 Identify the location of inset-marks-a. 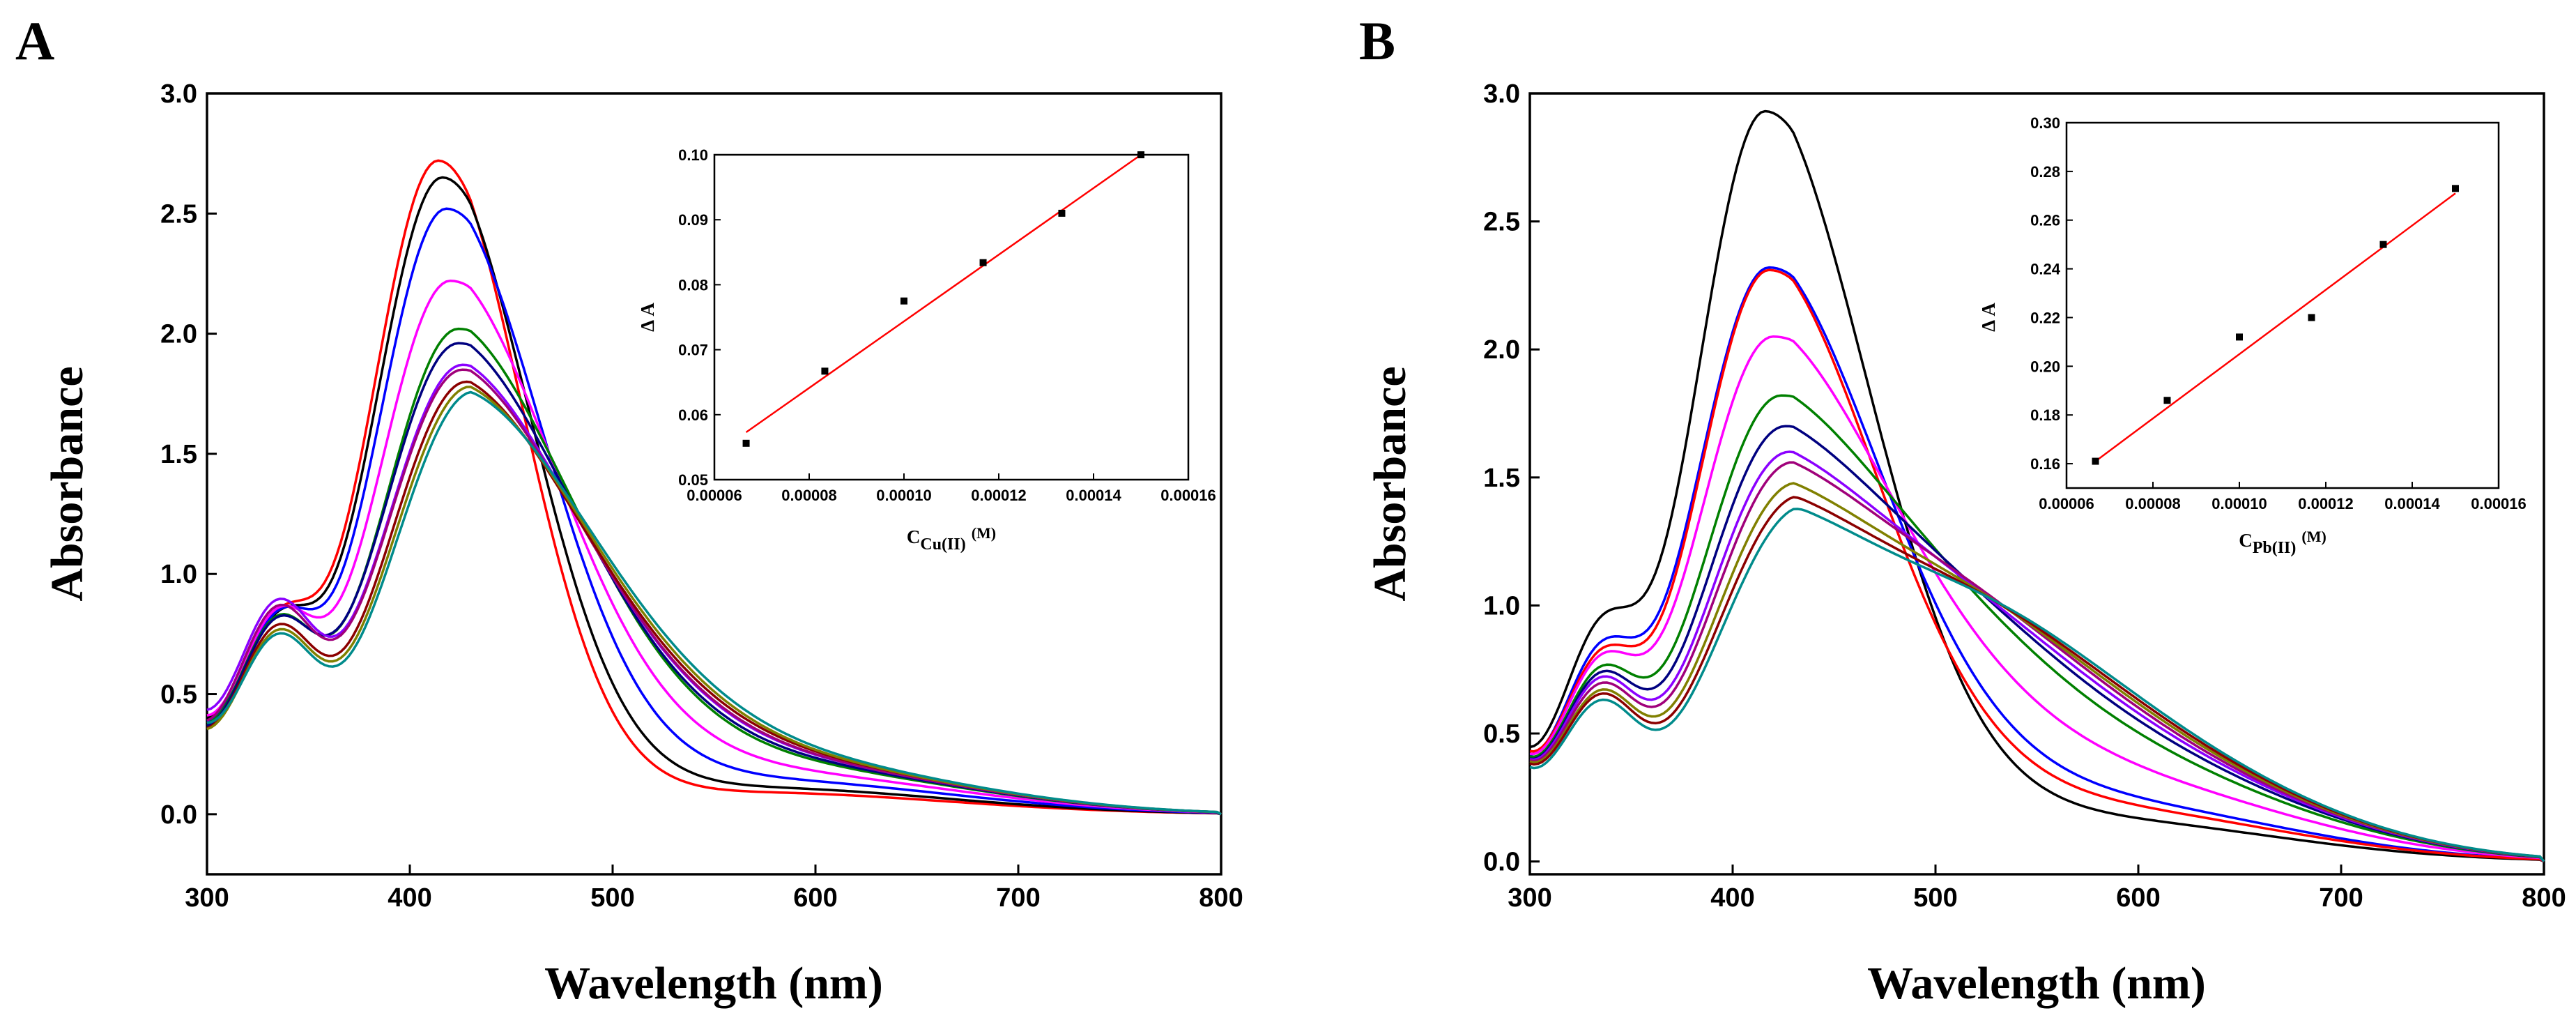
(943, 299).